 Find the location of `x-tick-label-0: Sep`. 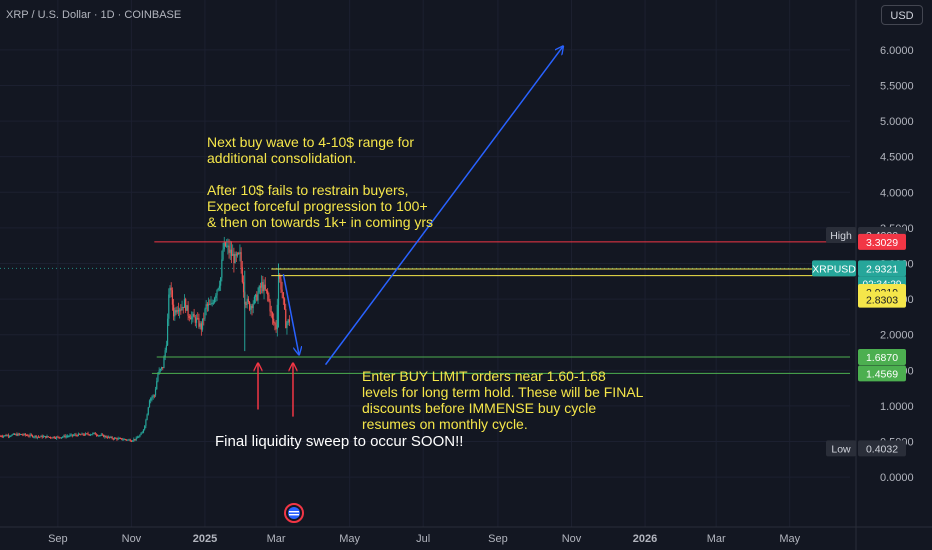

x-tick-label-0: Sep is located at coordinates (58, 539).